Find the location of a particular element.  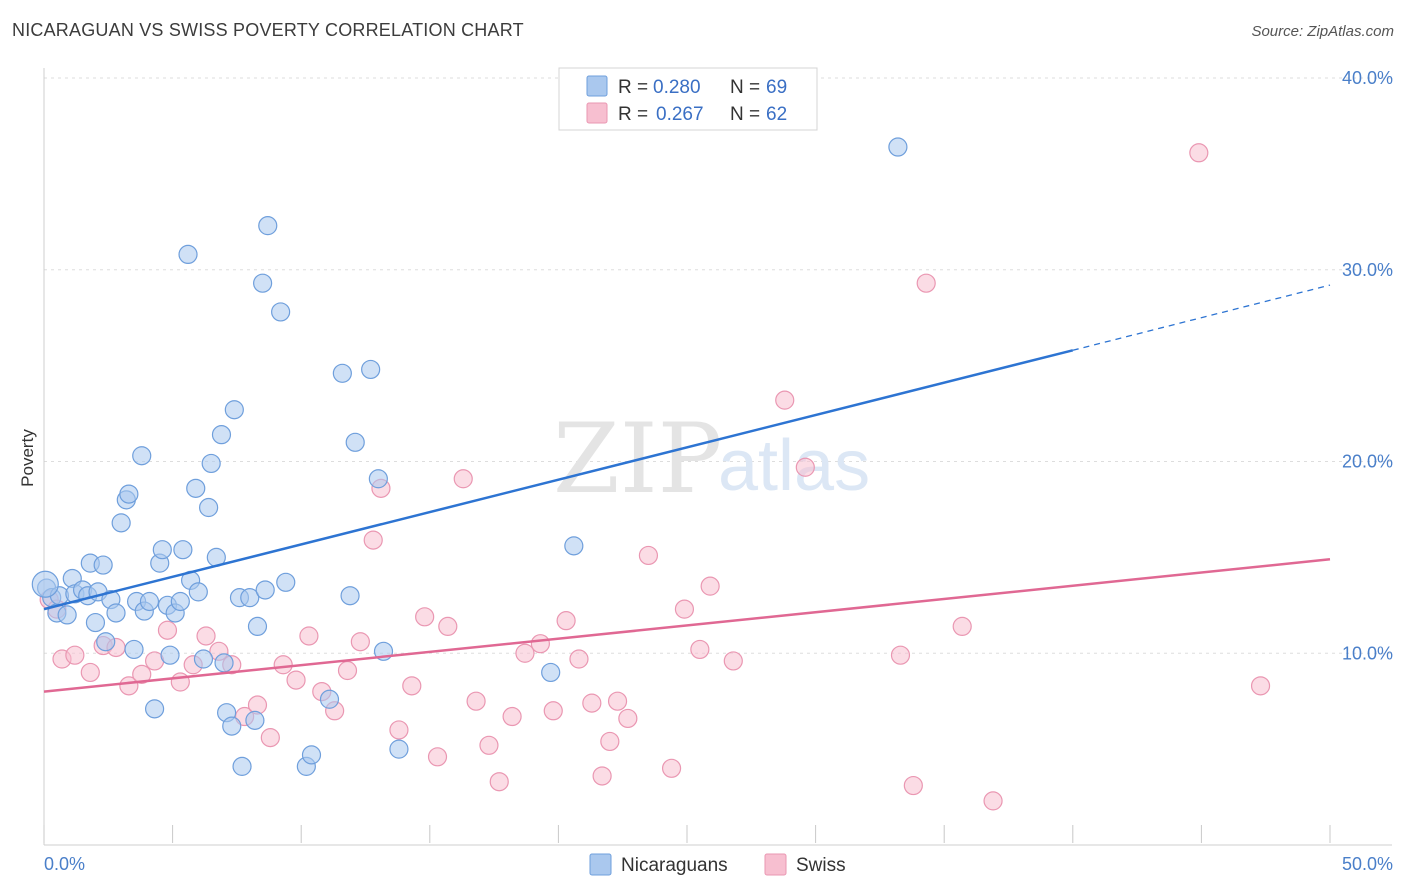

legend-r-value-1: 0.280 is located at coordinates (677, 87).